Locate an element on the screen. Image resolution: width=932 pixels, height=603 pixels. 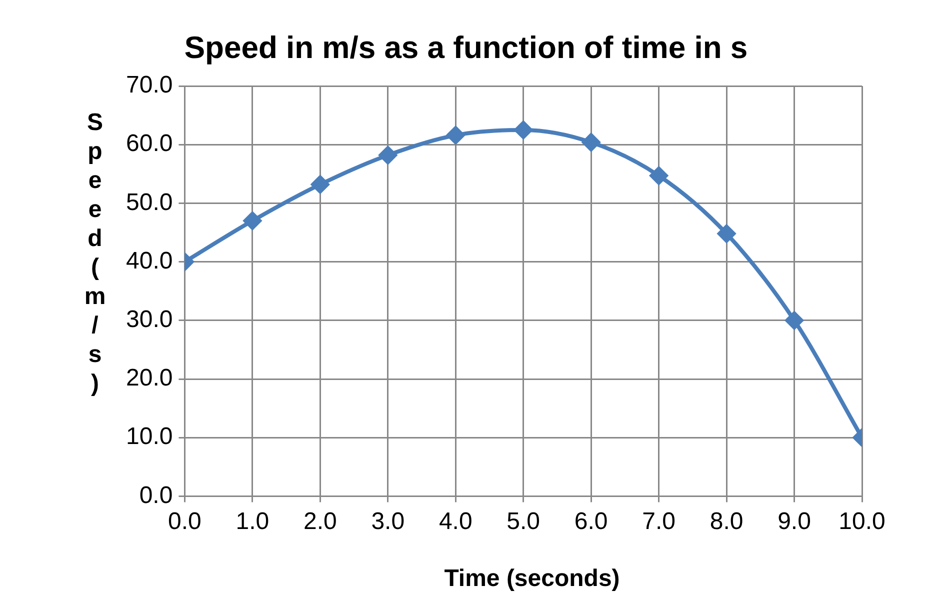
y-tick-label: 50.0 is located at coordinates (149, 202).